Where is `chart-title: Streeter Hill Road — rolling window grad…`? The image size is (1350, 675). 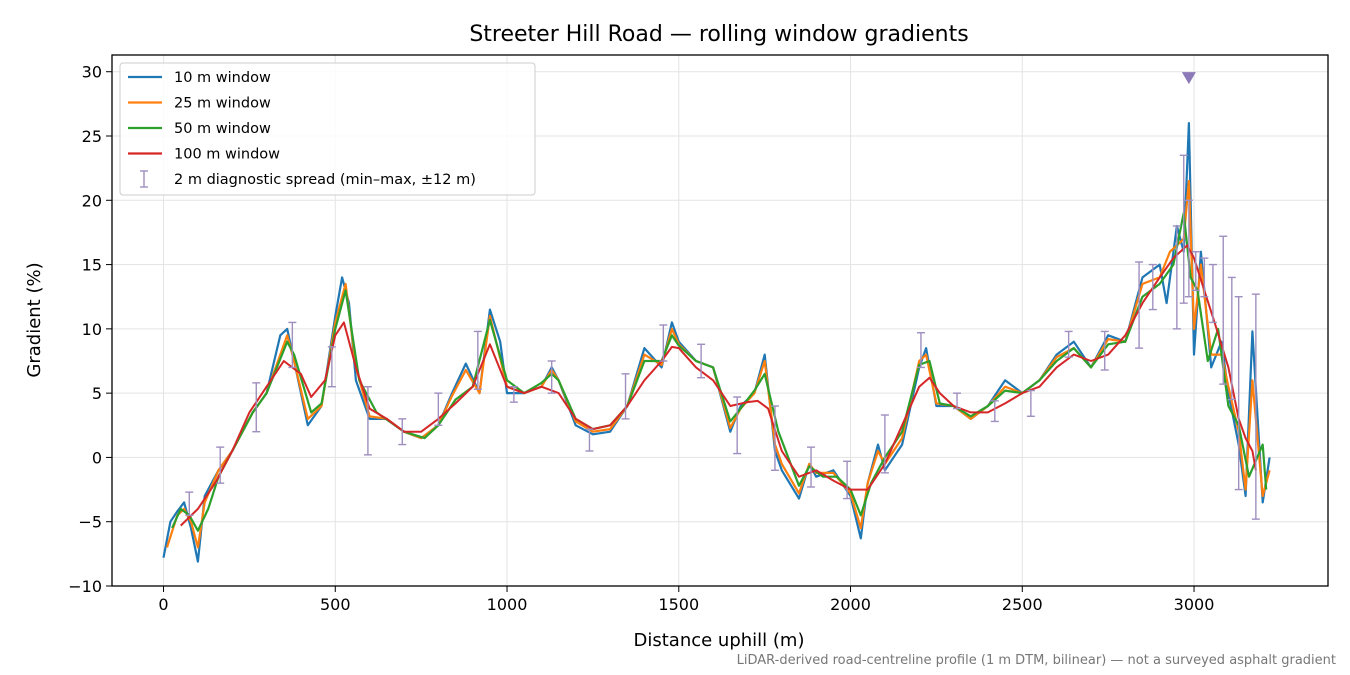 chart-title: Streeter Hill Road — rolling window grad… is located at coordinates (718, 34).